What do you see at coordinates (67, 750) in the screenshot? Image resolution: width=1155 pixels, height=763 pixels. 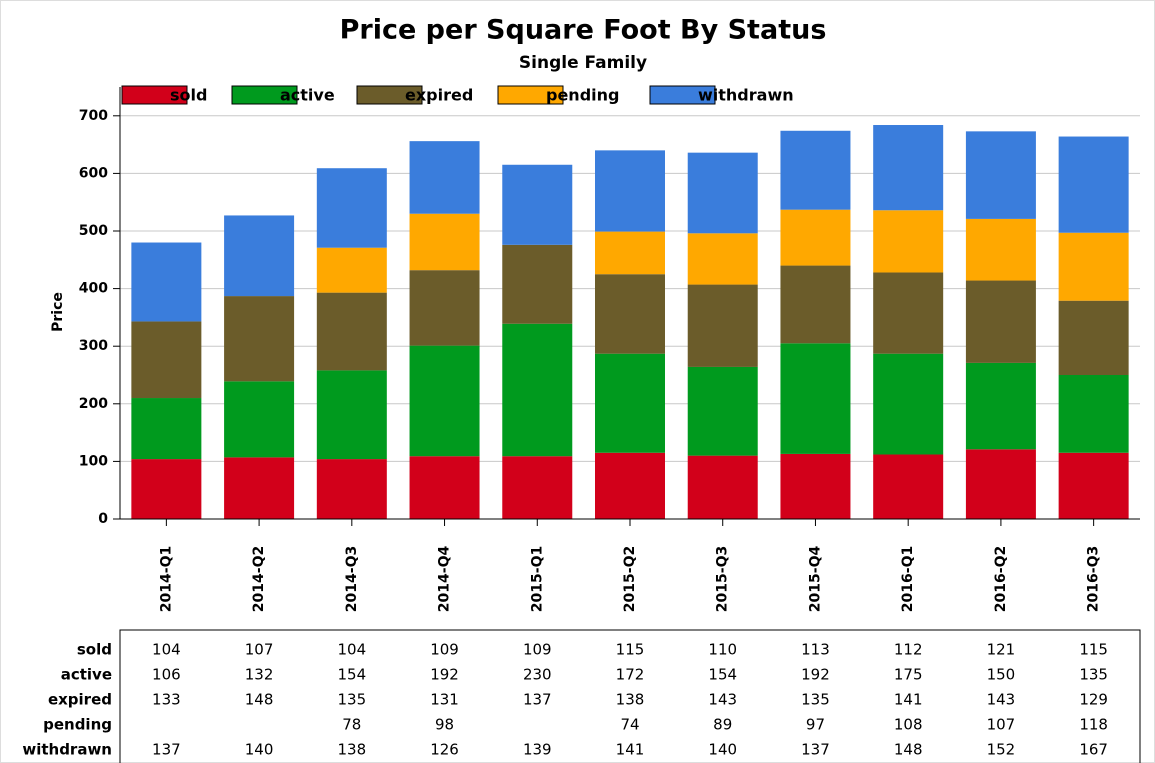 I see `table-row-label: withdrawn` at bounding box center [67, 750].